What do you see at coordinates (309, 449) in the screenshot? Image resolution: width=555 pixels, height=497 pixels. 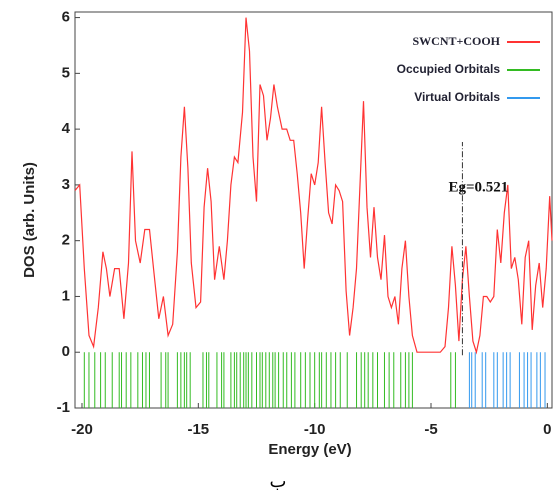 I see `x-axis-title: Energy (eV)` at bounding box center [309, 449].